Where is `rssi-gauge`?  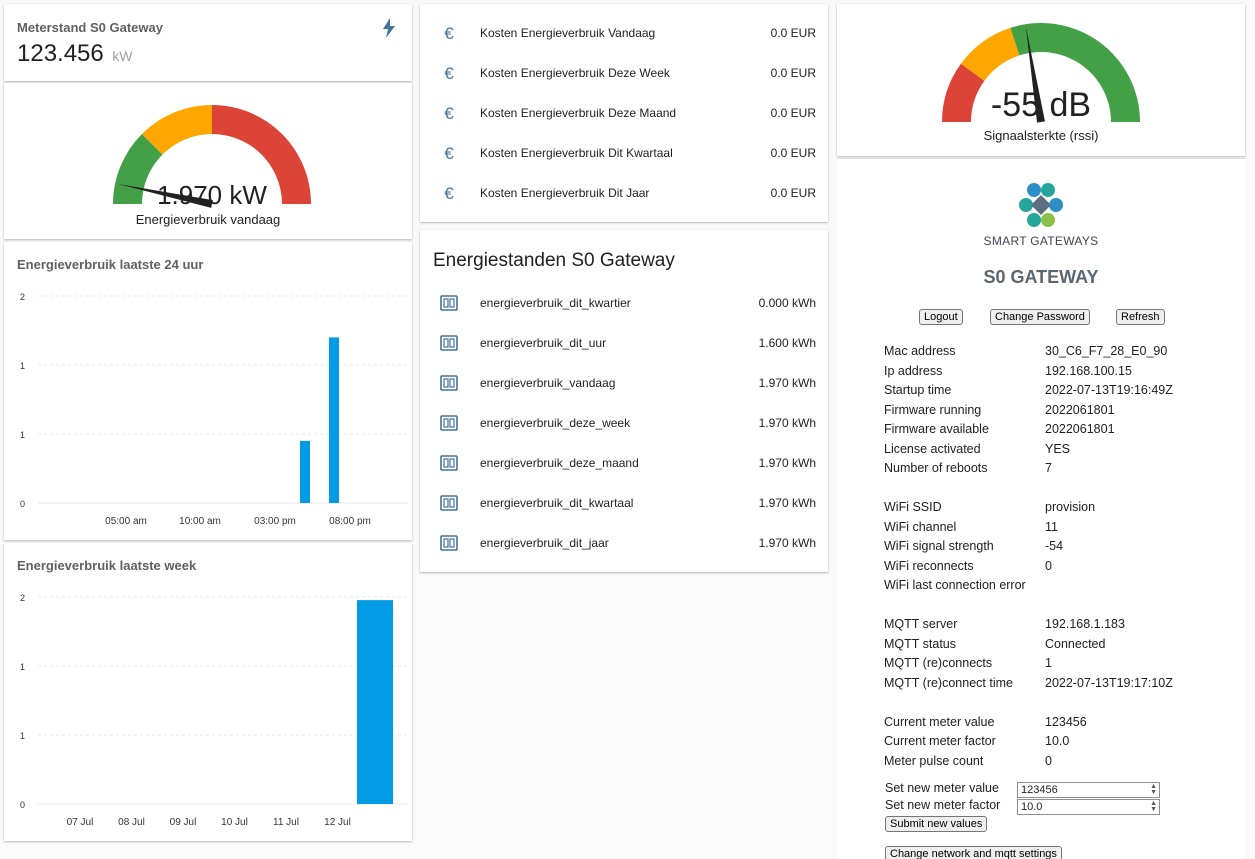 rssi-gauge is located at coordinates (1041, 73).